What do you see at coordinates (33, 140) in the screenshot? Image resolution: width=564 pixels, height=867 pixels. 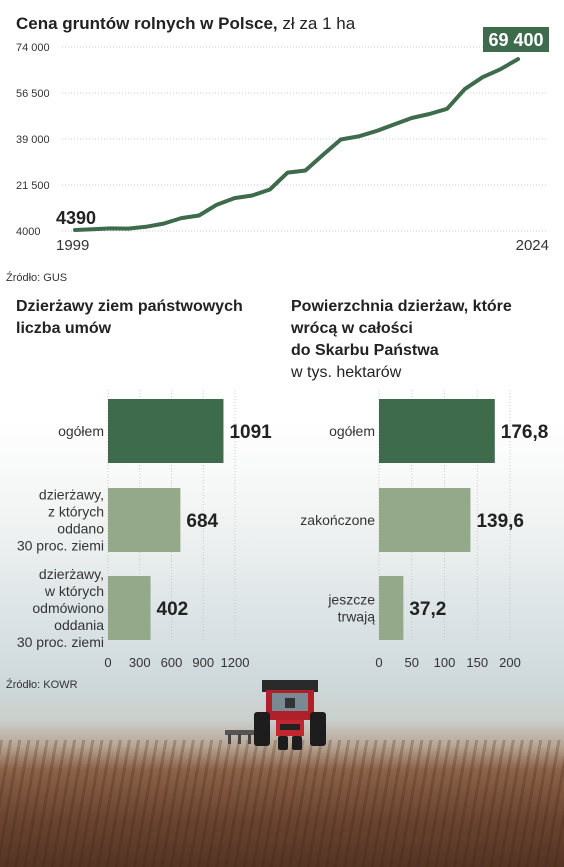 I see `line-ytick-label: 39 000` at bounding box center [33, 140].